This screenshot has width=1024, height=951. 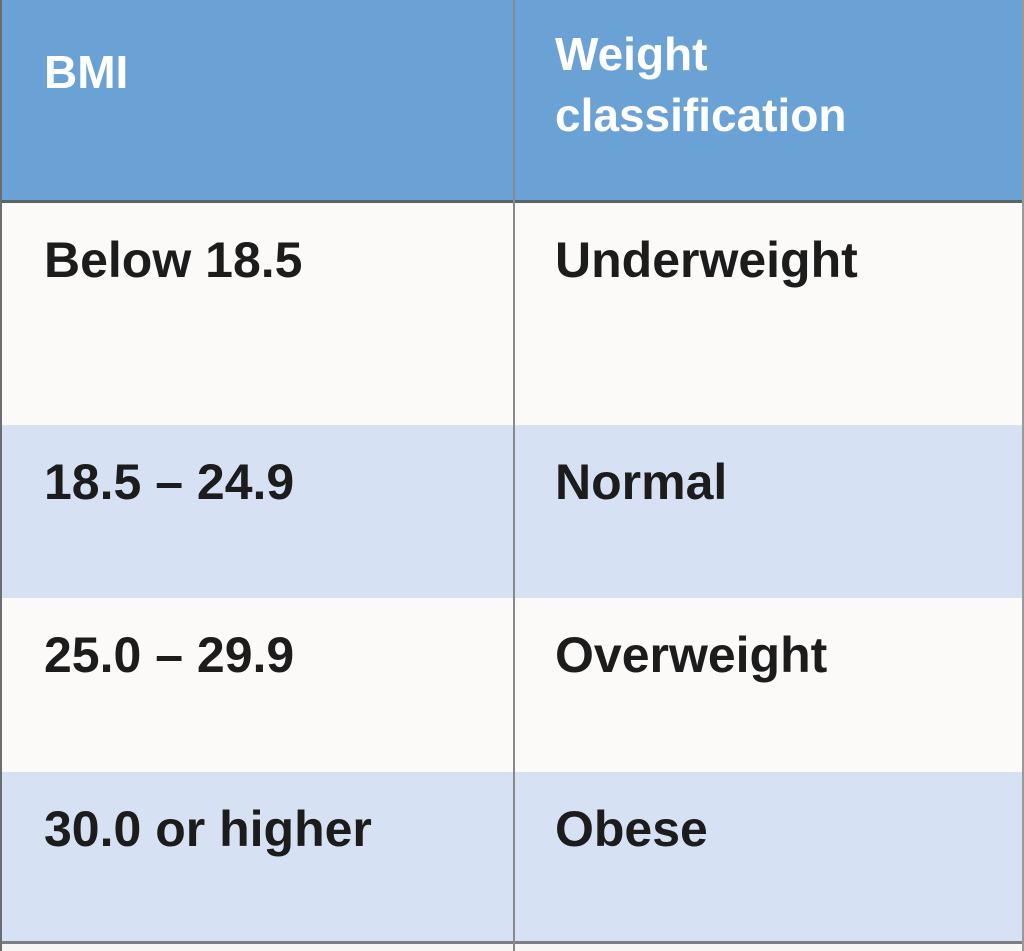 I want to click on classification-value: Underweight, so click(x=706, y=260).